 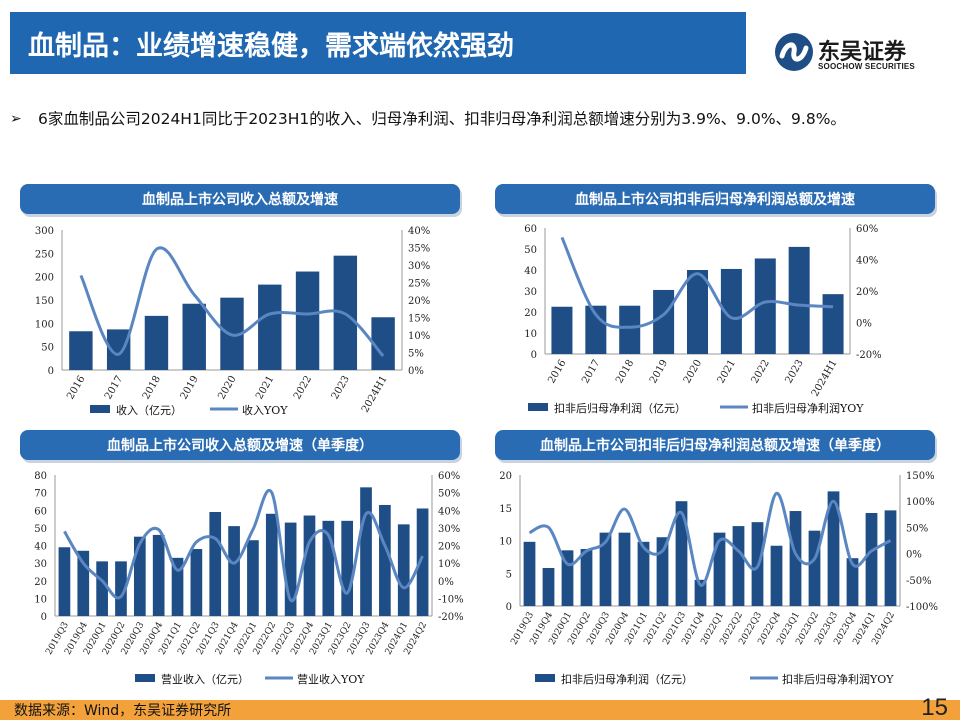 I want to click on right-tick-label: 5%, so click(x=416, y=354).